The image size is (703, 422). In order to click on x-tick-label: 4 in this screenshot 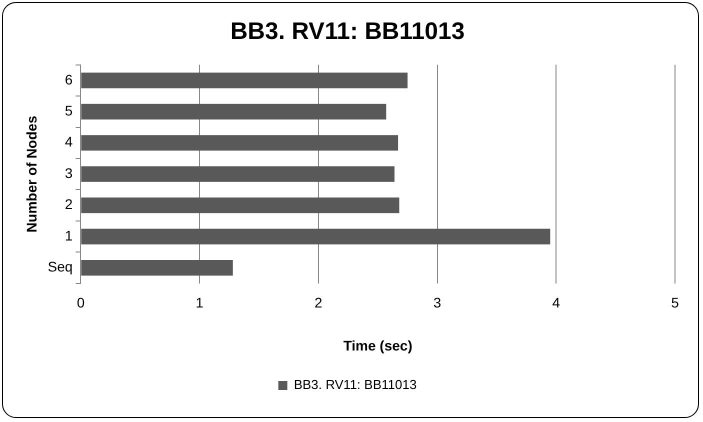, I will do `click(556, 302)`.